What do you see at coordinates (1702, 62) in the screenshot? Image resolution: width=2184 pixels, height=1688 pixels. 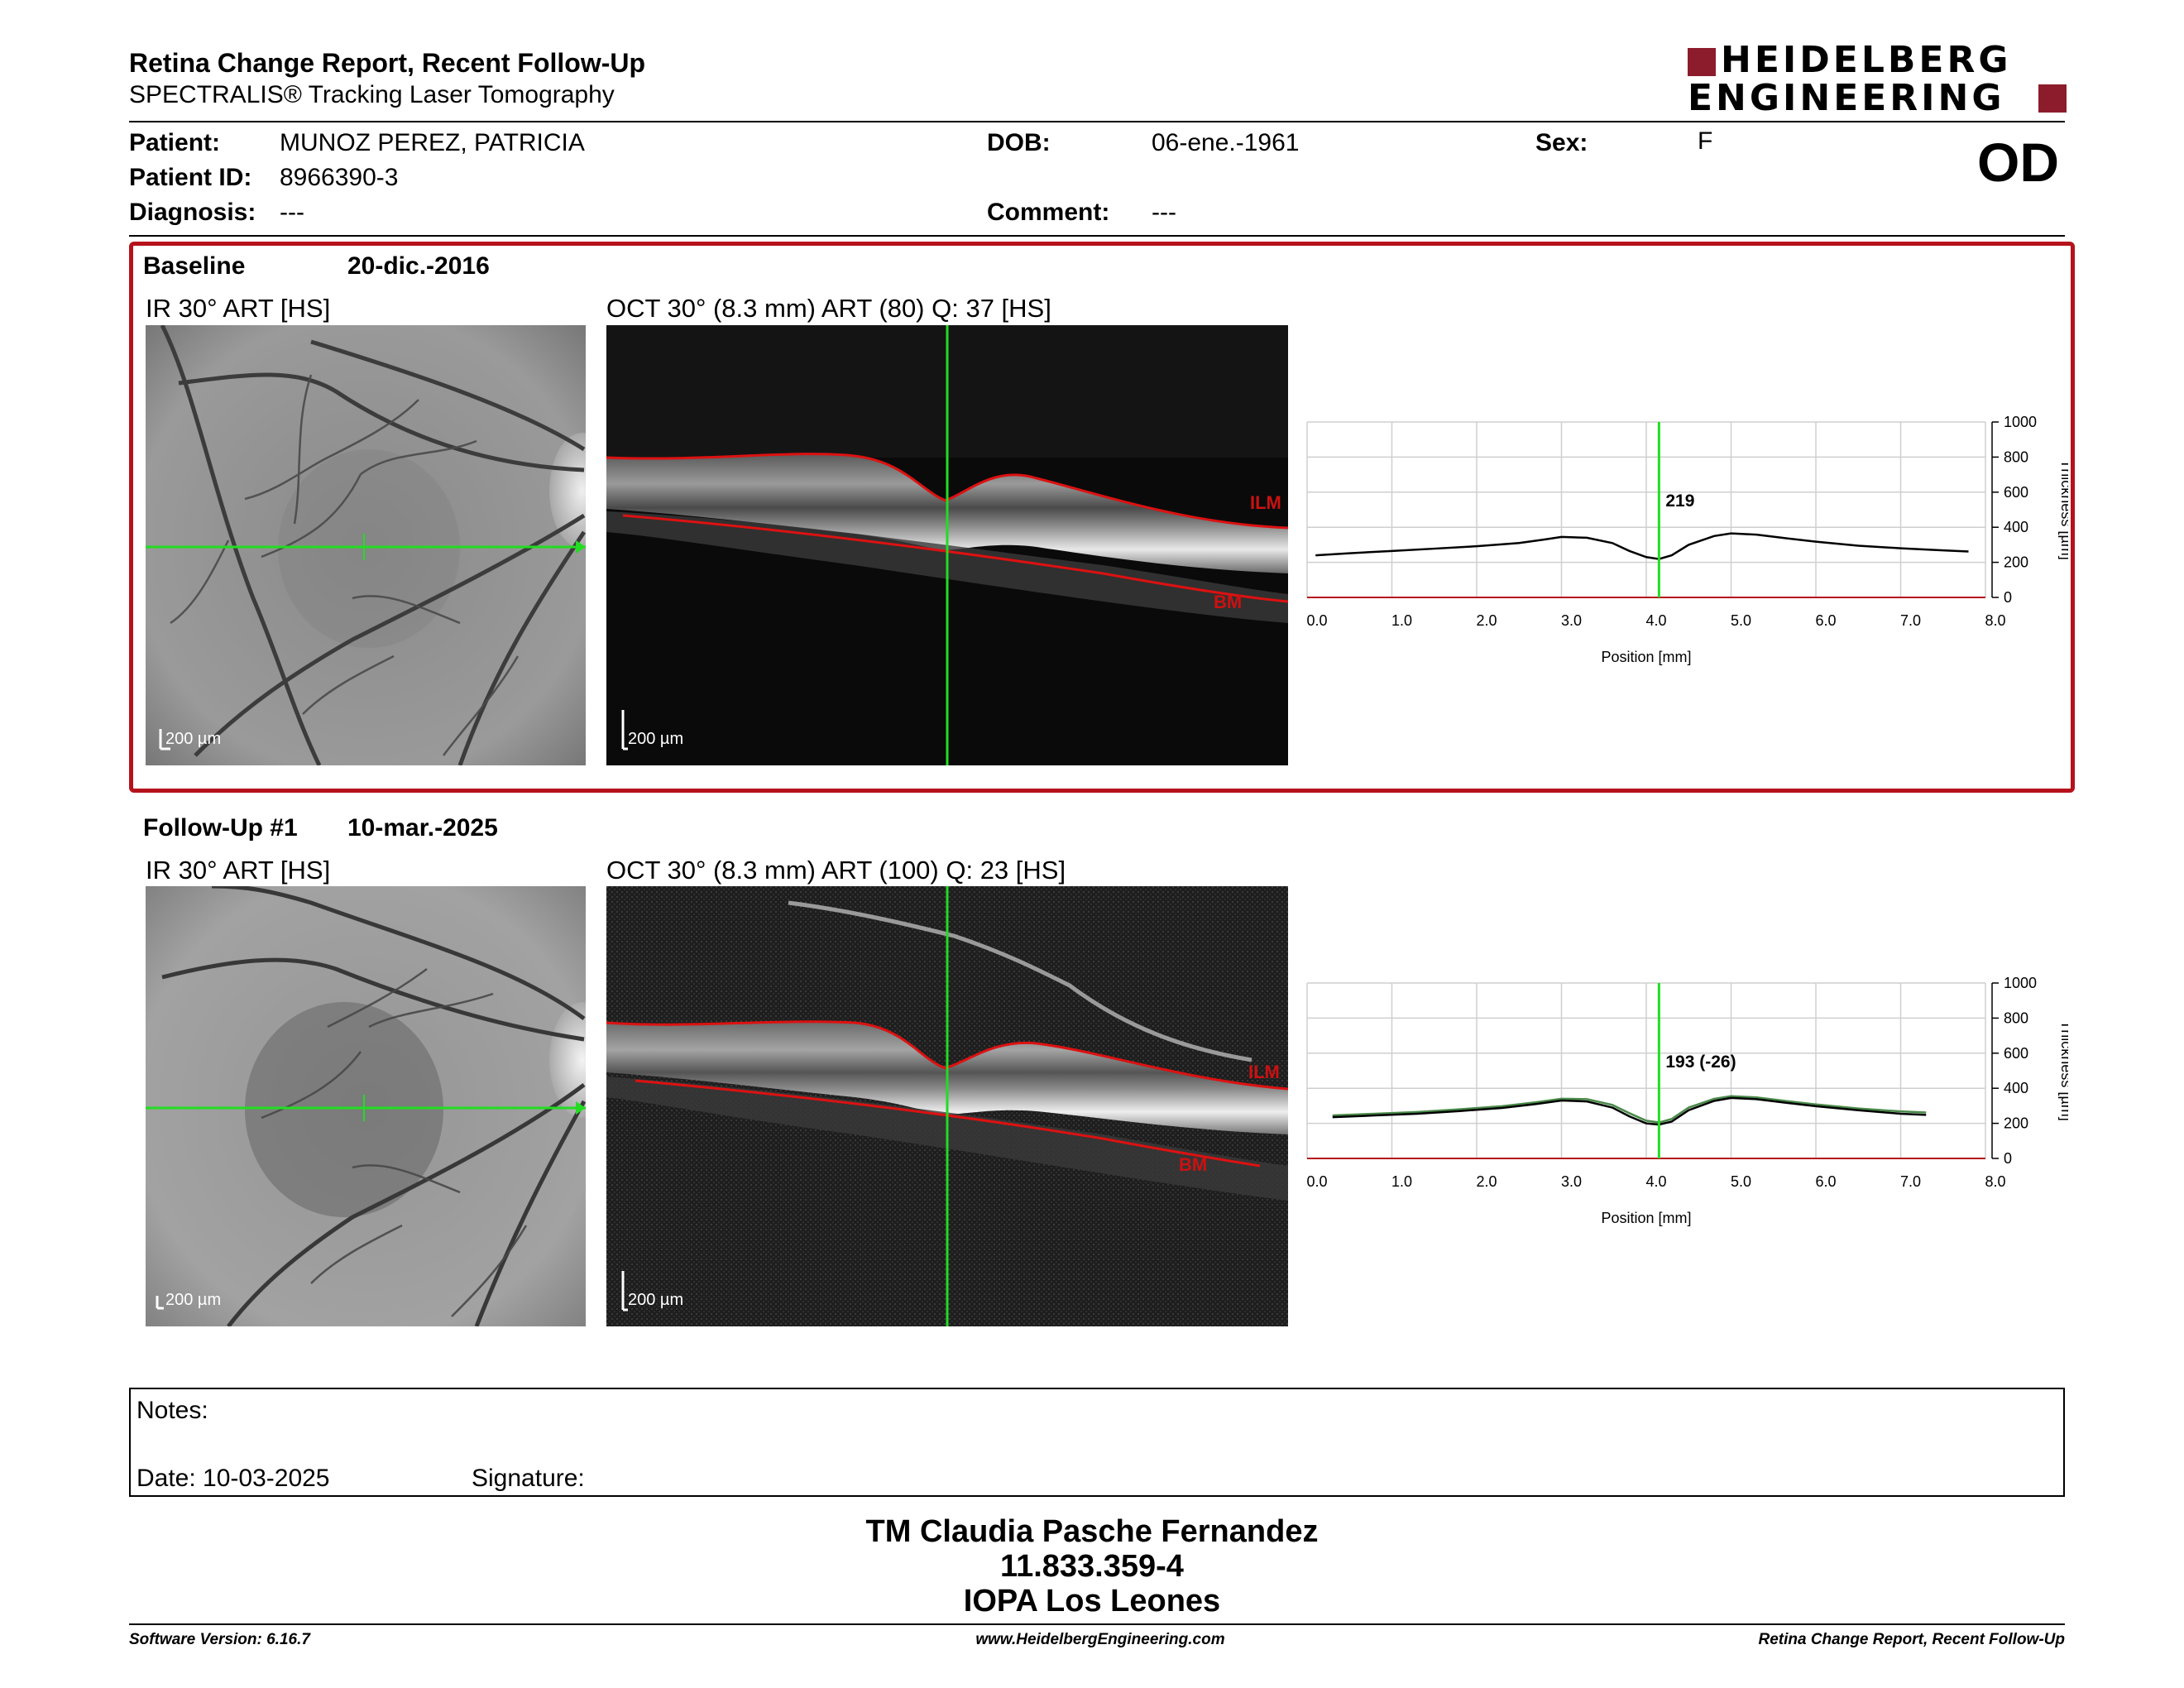 I see `logo-square-top` at bounding box center [1702, 62].